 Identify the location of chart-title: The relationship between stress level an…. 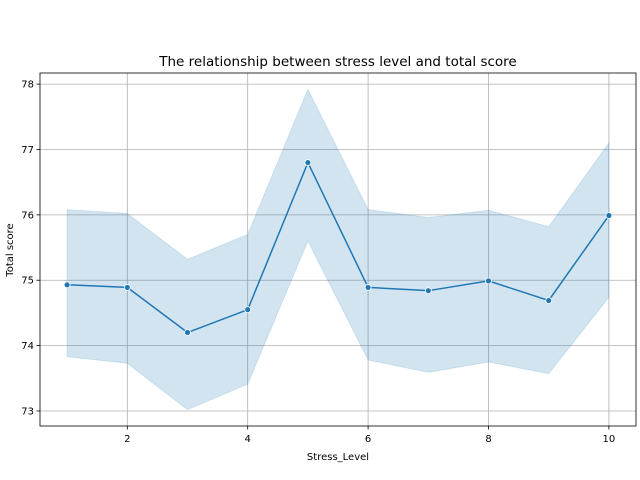
(337, 62).